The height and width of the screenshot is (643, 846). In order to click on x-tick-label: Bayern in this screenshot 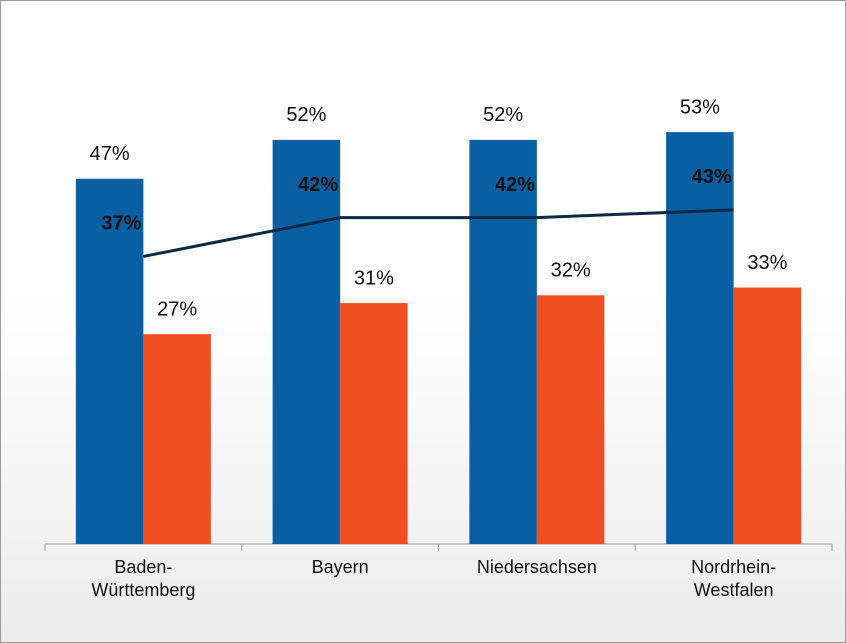, I will do `click(340, 567)`.